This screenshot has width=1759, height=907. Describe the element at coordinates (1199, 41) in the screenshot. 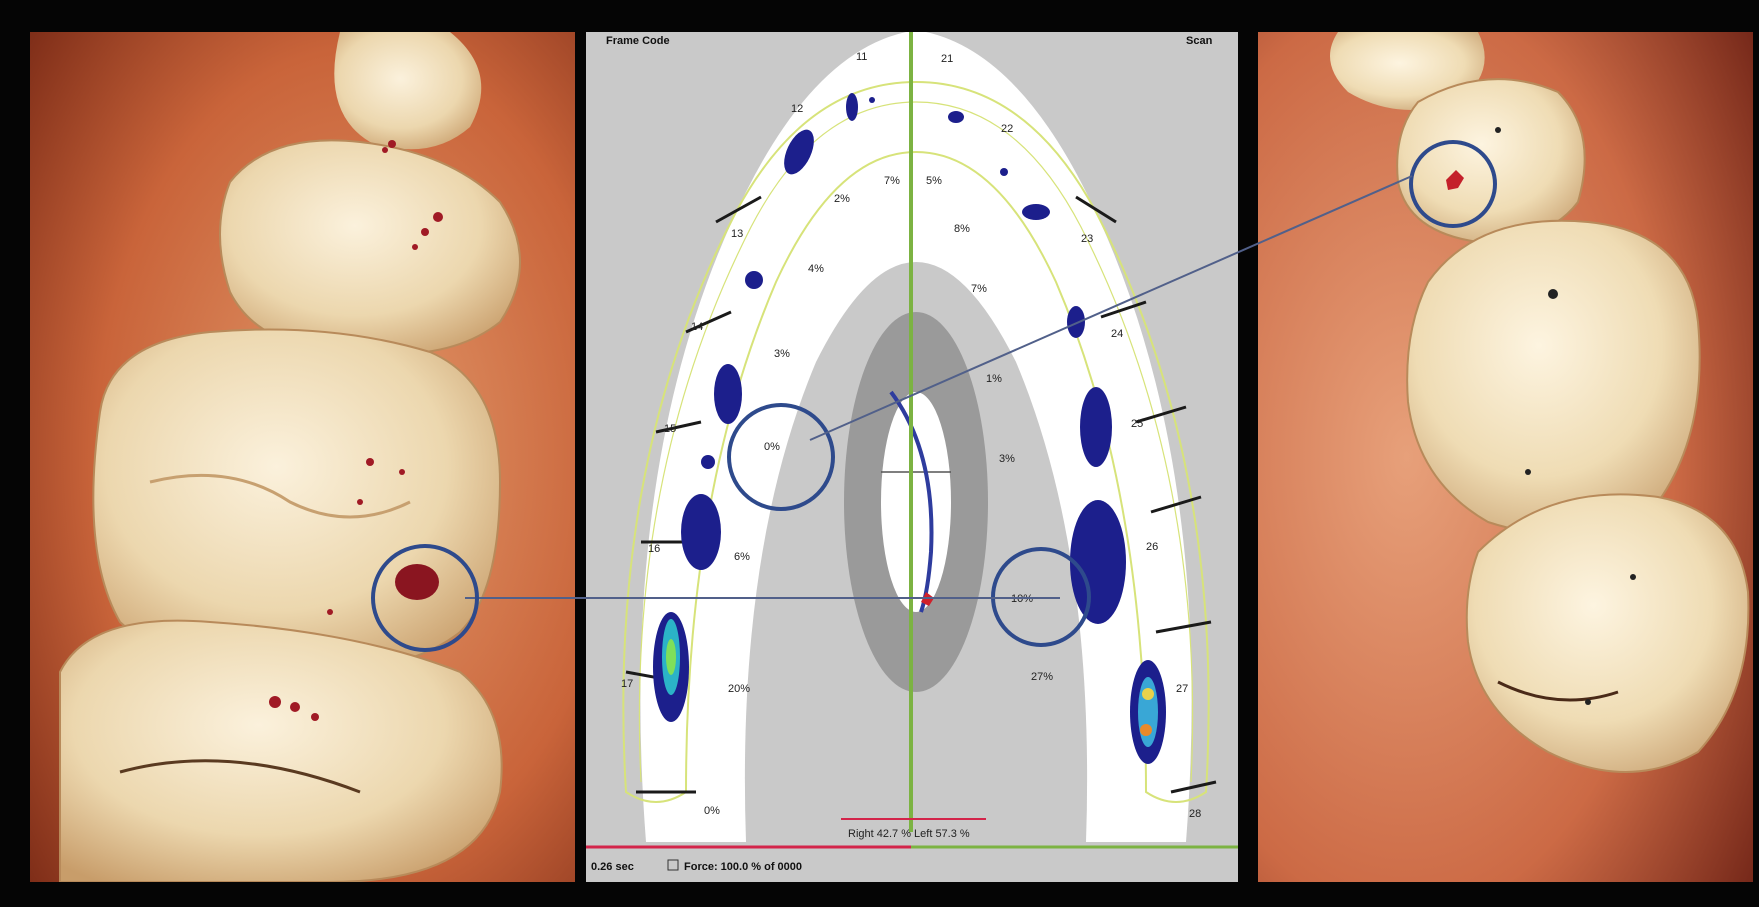

I see `scan-header-right: Scan` at that location.